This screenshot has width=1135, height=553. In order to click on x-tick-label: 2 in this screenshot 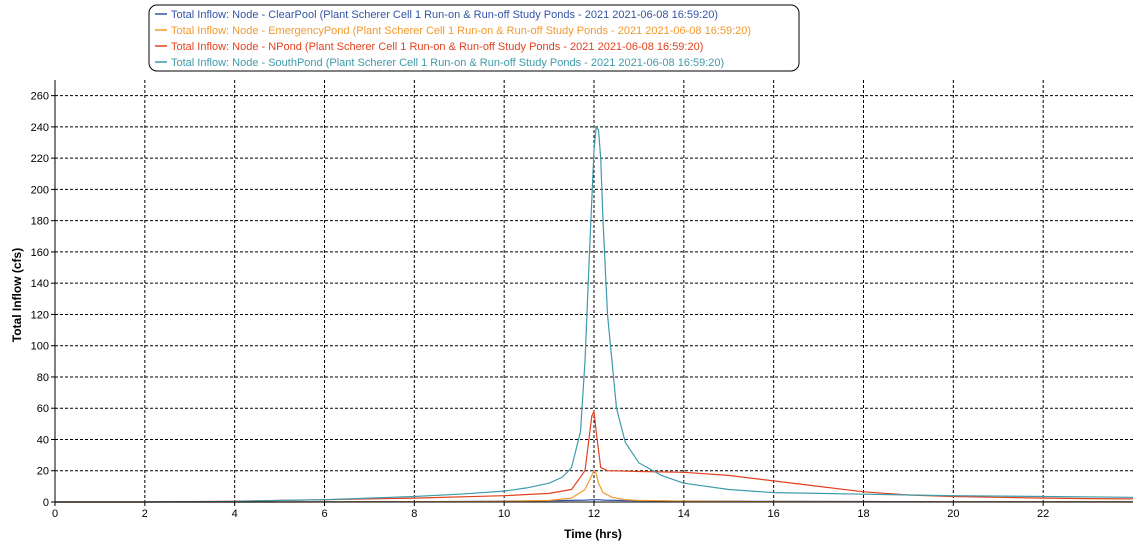, I will do `click(145, 514)`.